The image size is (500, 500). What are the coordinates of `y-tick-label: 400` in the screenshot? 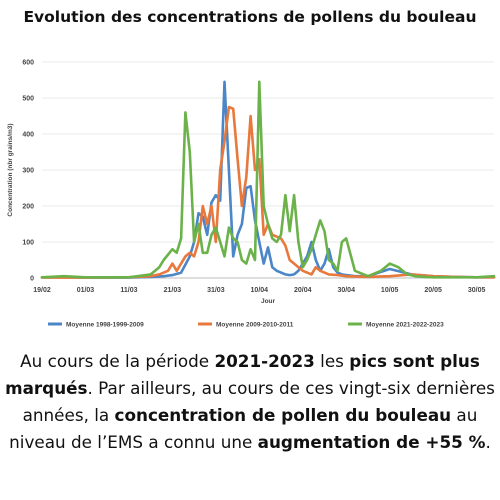 It's located at (28, 135).